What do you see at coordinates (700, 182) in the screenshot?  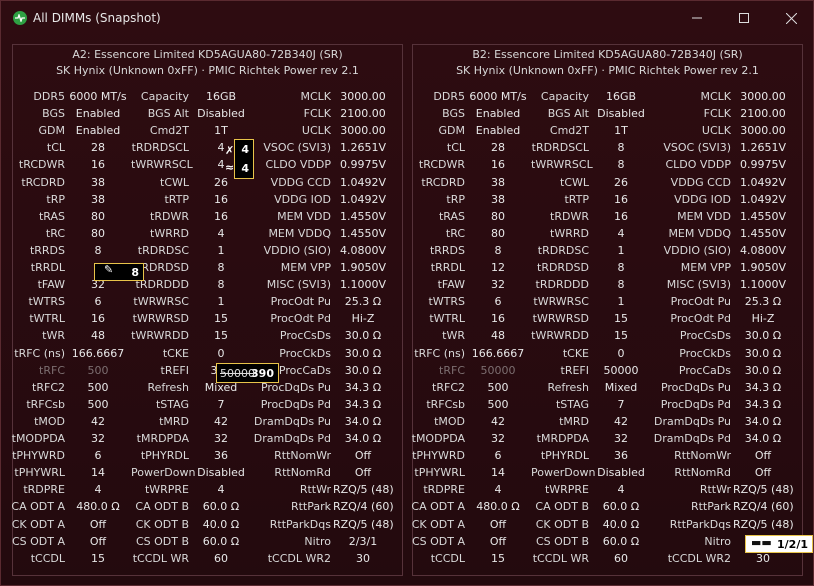 I see `timing-label: VDDG CCD` at bounding box center [700, 182].